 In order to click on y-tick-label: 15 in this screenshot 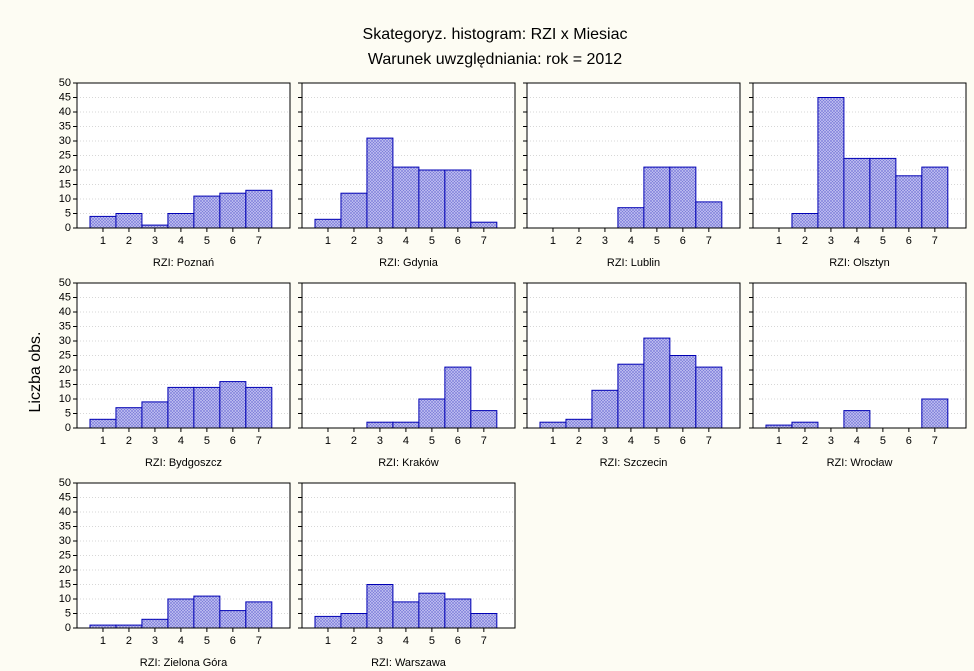, I will do `click(65, 584)`.